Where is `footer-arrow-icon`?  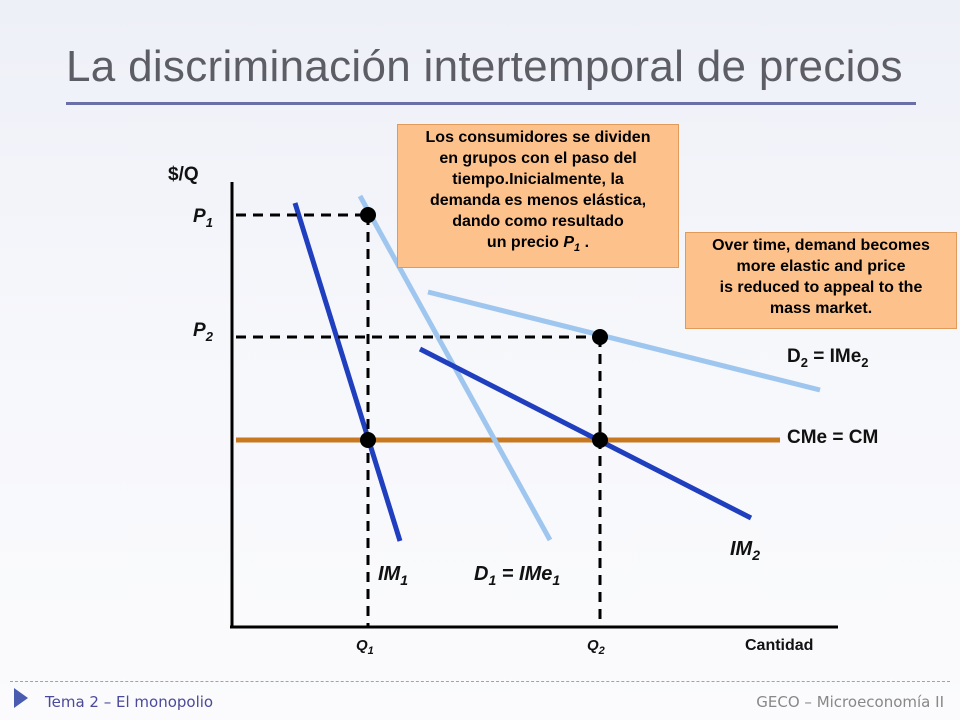
footer-arrow-icon is located at coordinates (21, 698).